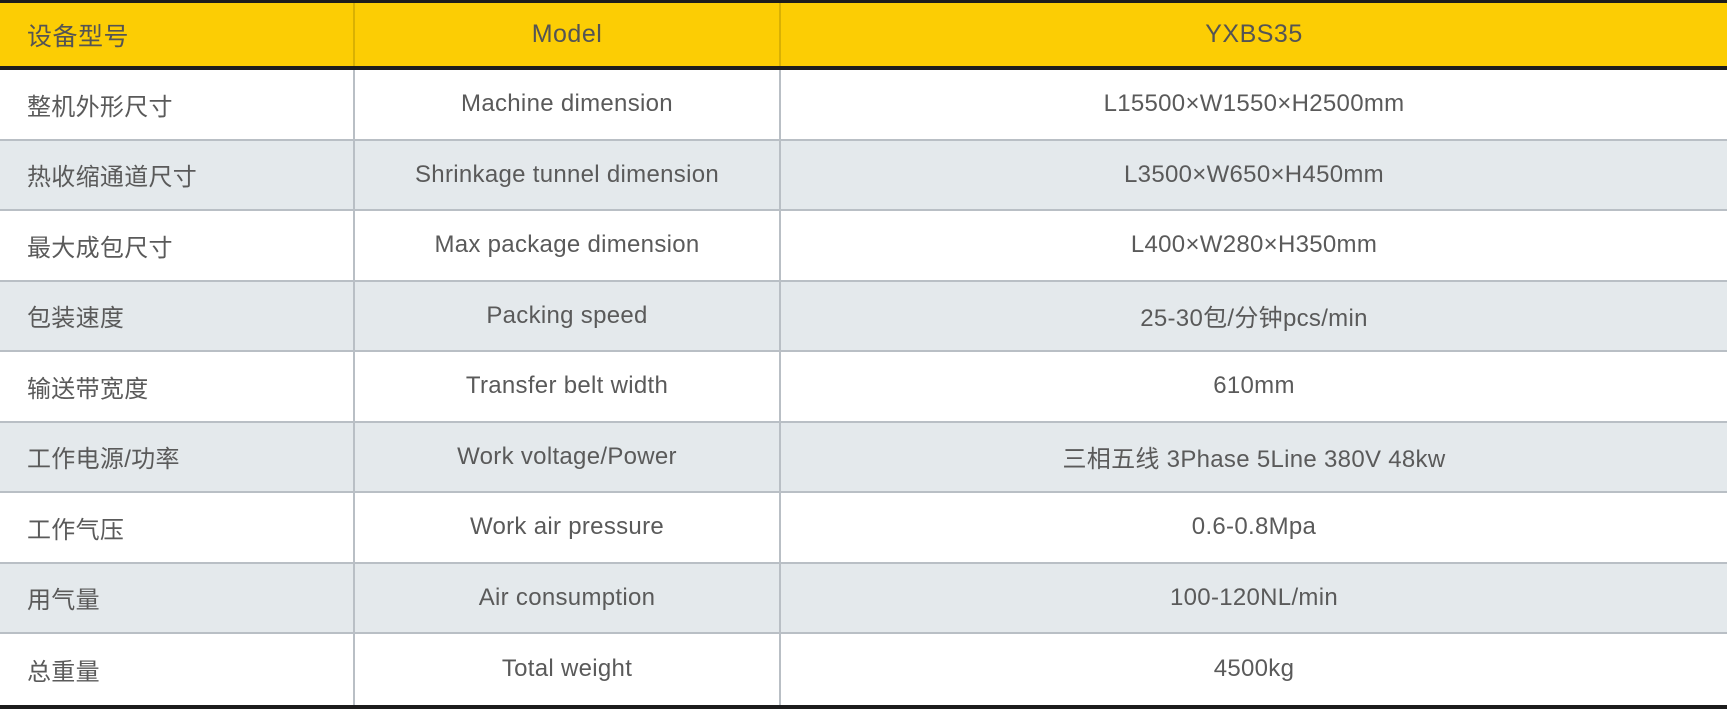 Image resolution: width=1729 pixels, height=715 pixels. I want to click on table-row: 包装速度 Packing speed 25-30包/分钟pcs/min, so click(863, 316).